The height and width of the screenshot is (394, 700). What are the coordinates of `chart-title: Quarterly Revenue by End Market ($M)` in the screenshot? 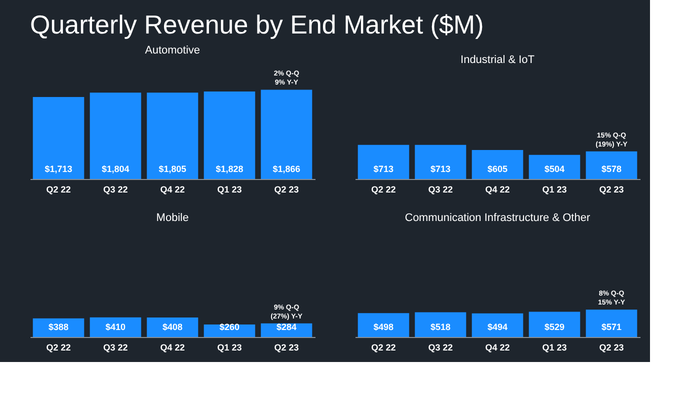 It's located at (257, 25).